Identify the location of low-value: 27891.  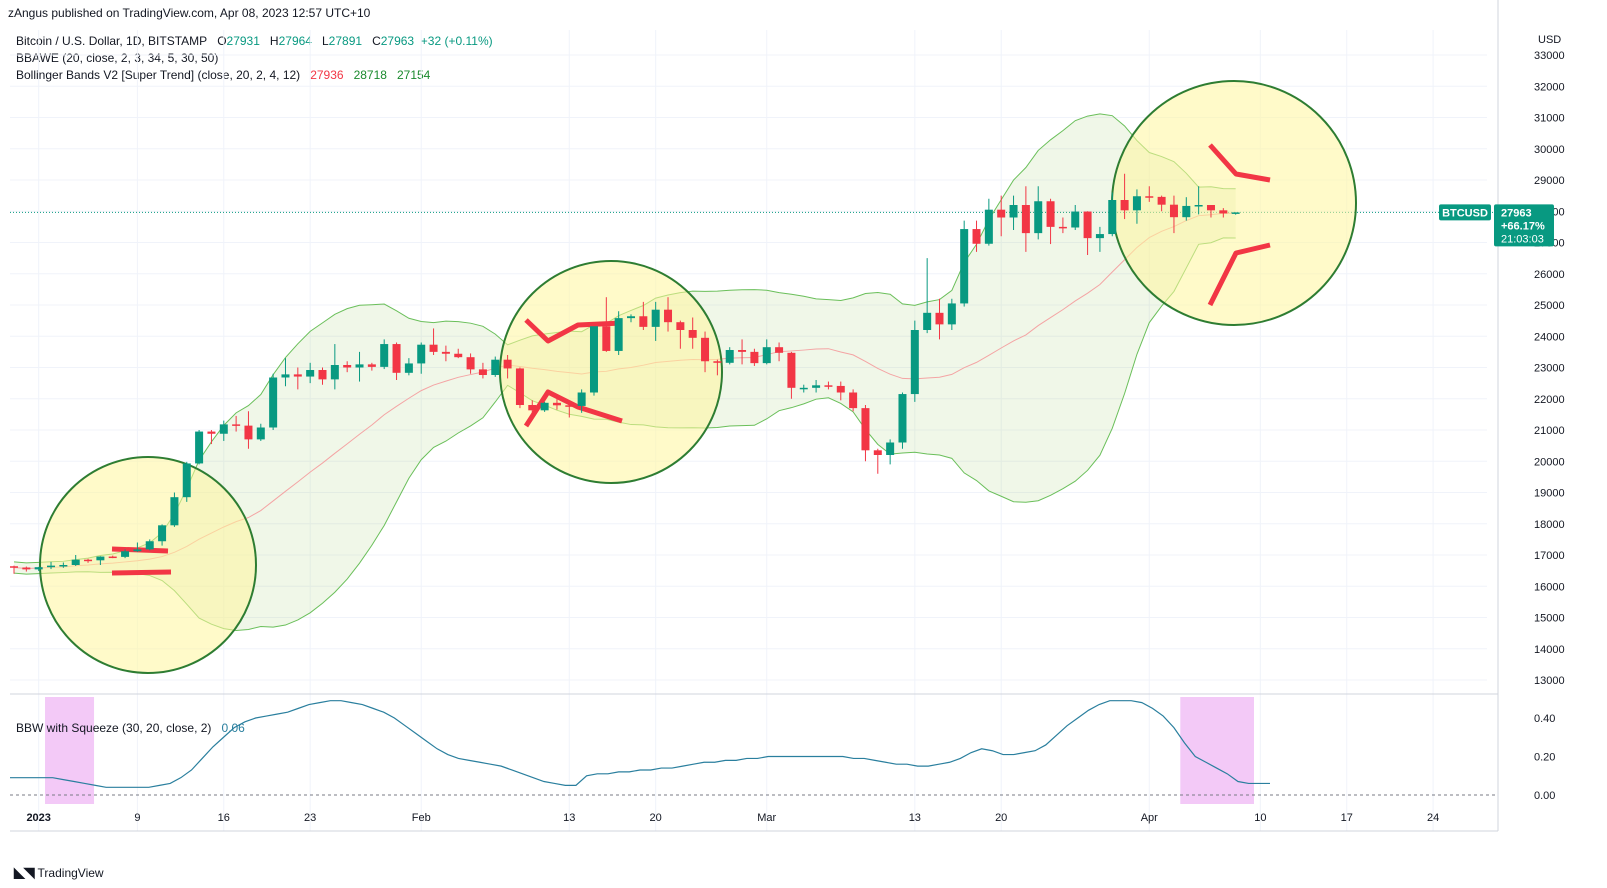
(345, 41).